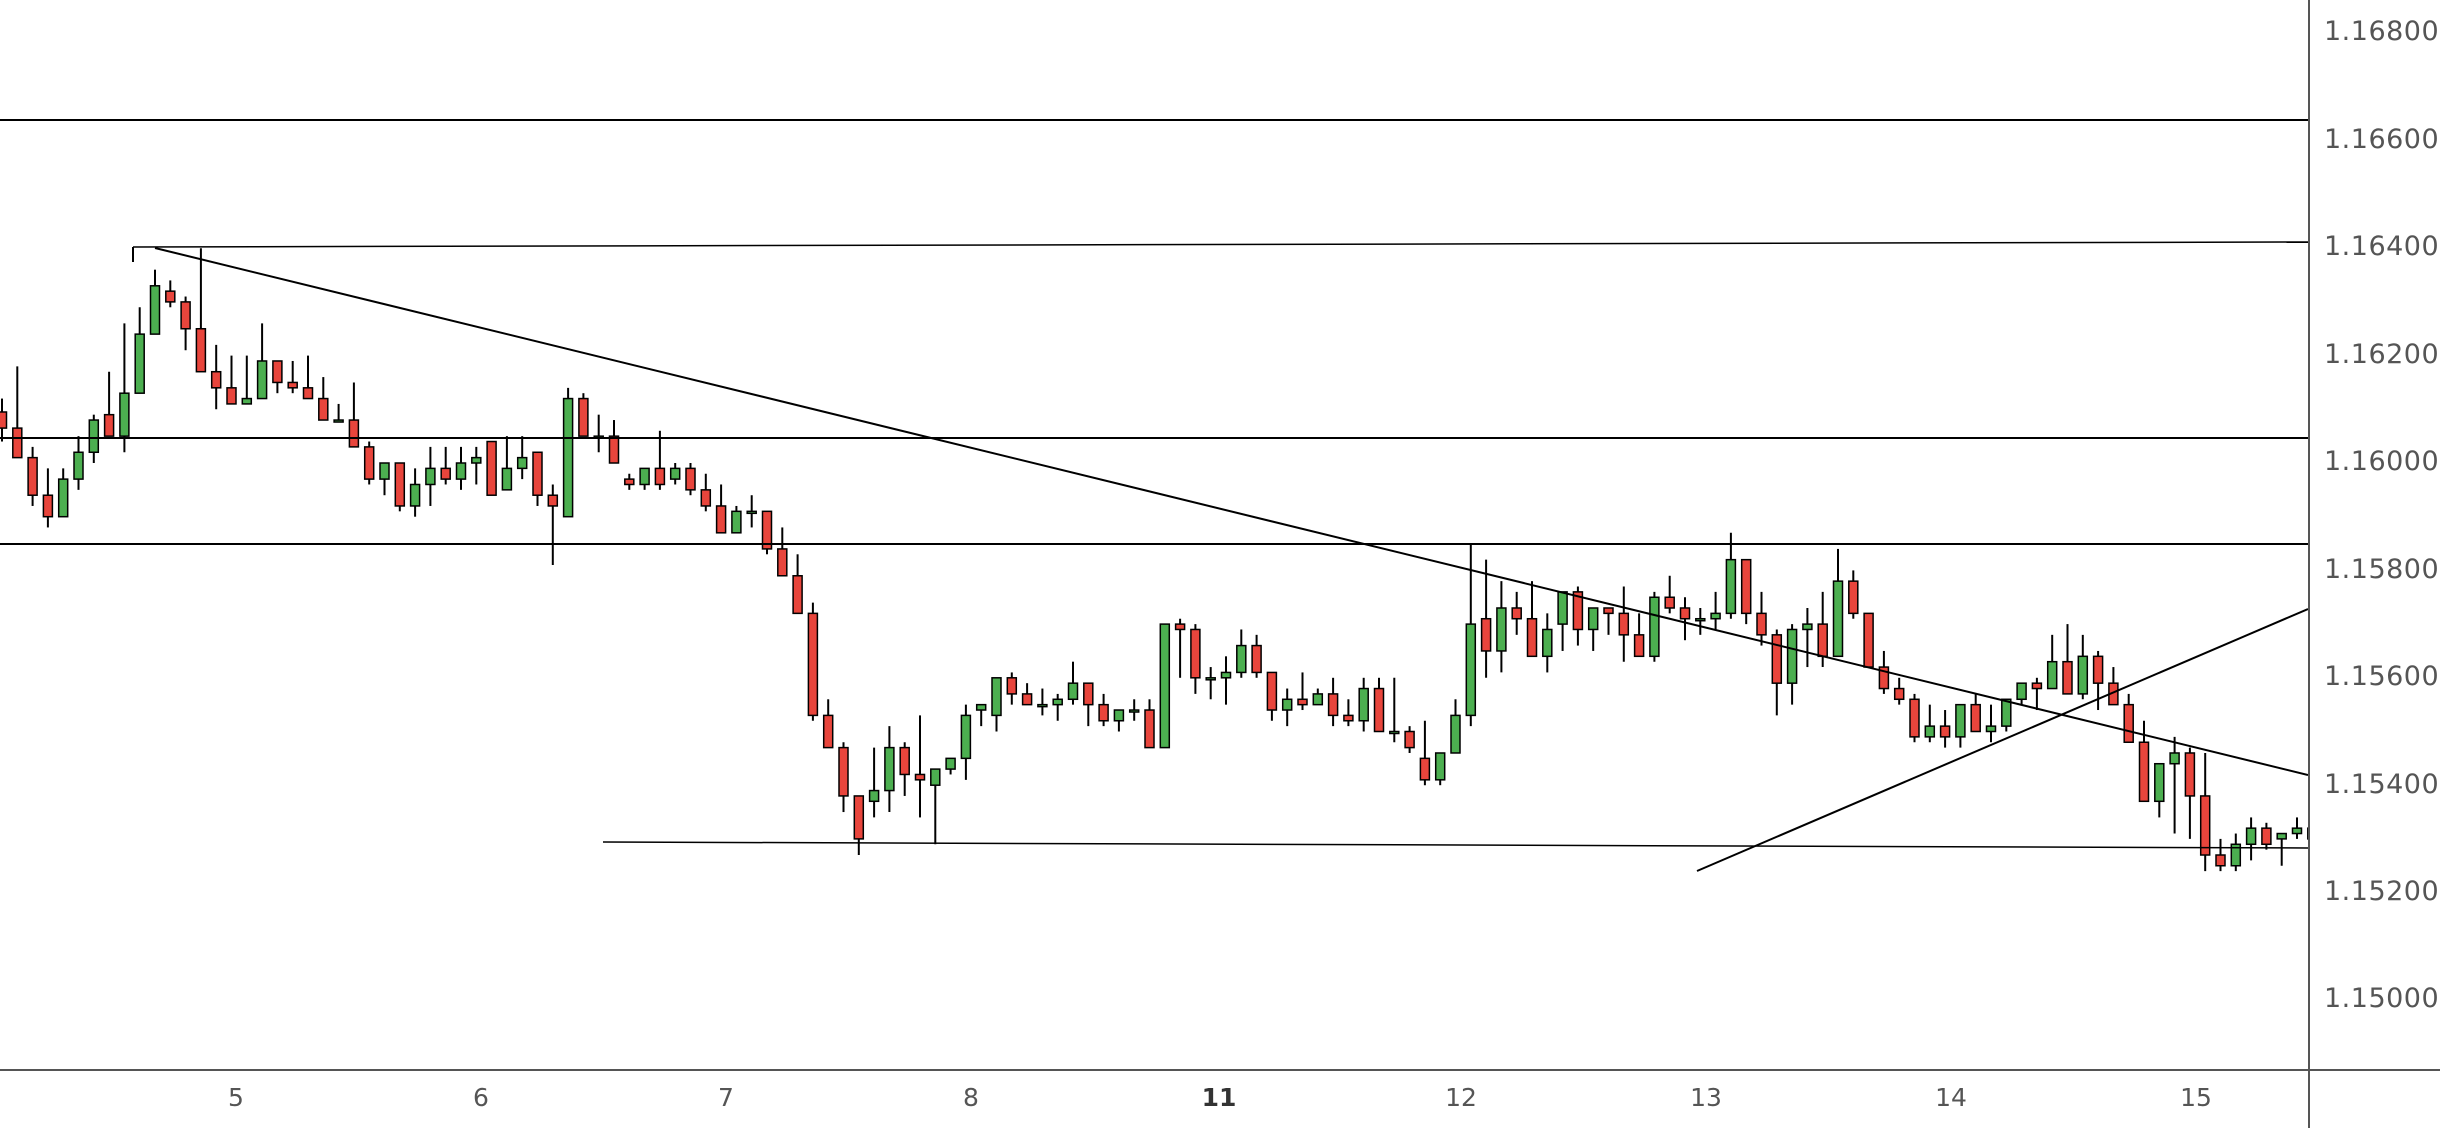 The width and height of the screenshot is (2440, 1130). What do you see at coordinates (2381, 354) in the screenshot?
I see `price-label: 1.16200` at bounding box center [2381, 354].